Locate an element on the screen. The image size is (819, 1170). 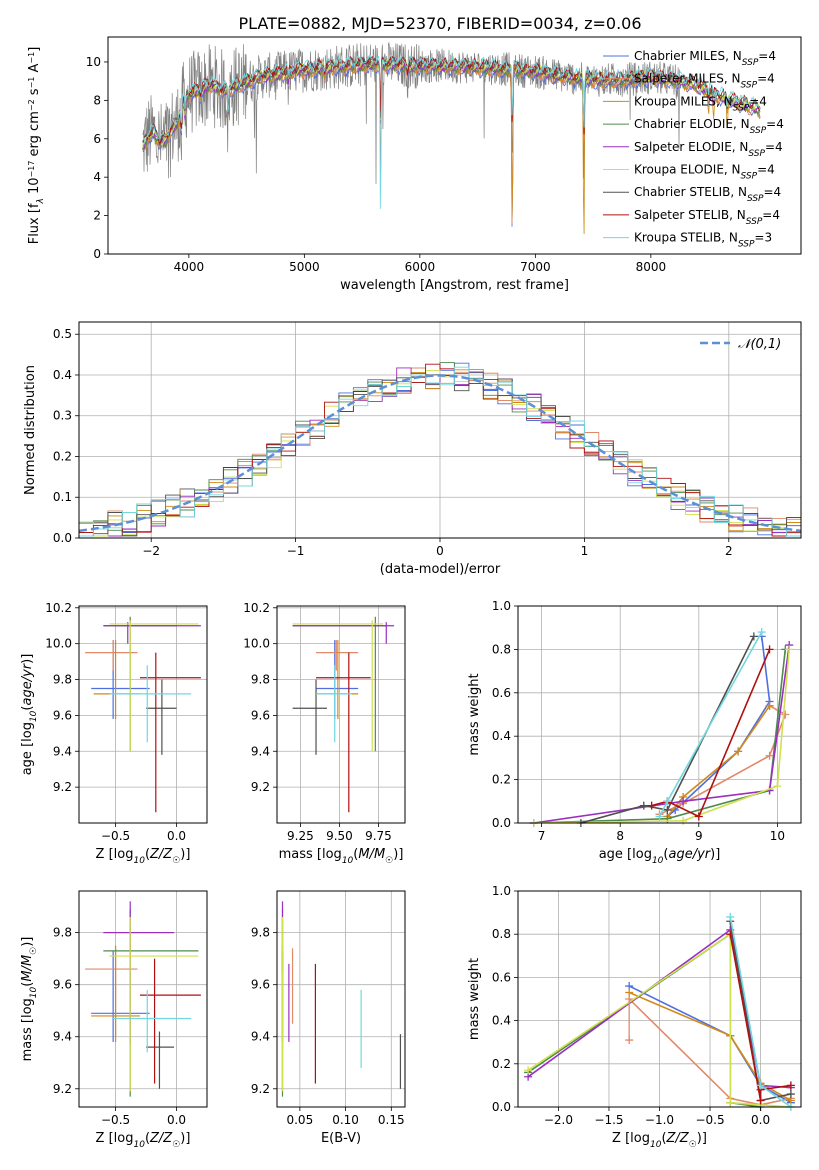
x-axis-label: (data-model)/error is located at coordinates (440, 569).